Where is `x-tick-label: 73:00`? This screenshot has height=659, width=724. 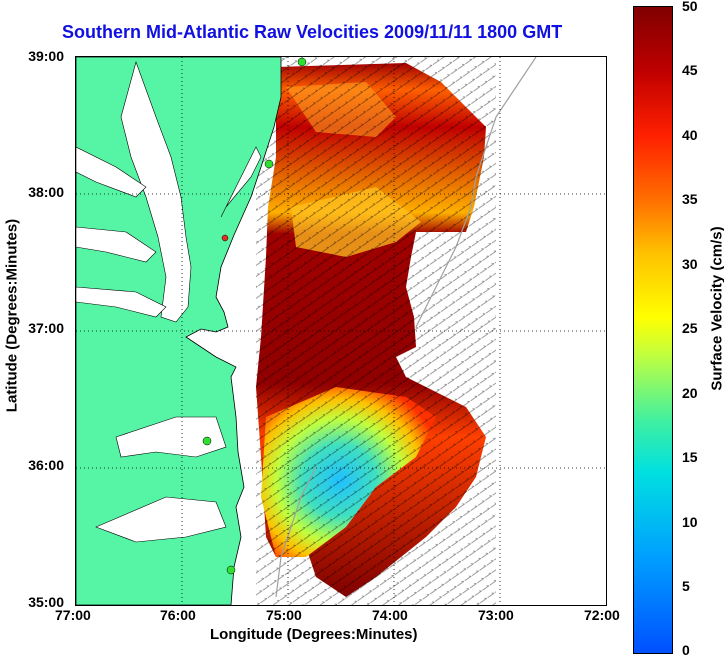
x-tick-label: 73:00 is located at coordinates (496, 615).